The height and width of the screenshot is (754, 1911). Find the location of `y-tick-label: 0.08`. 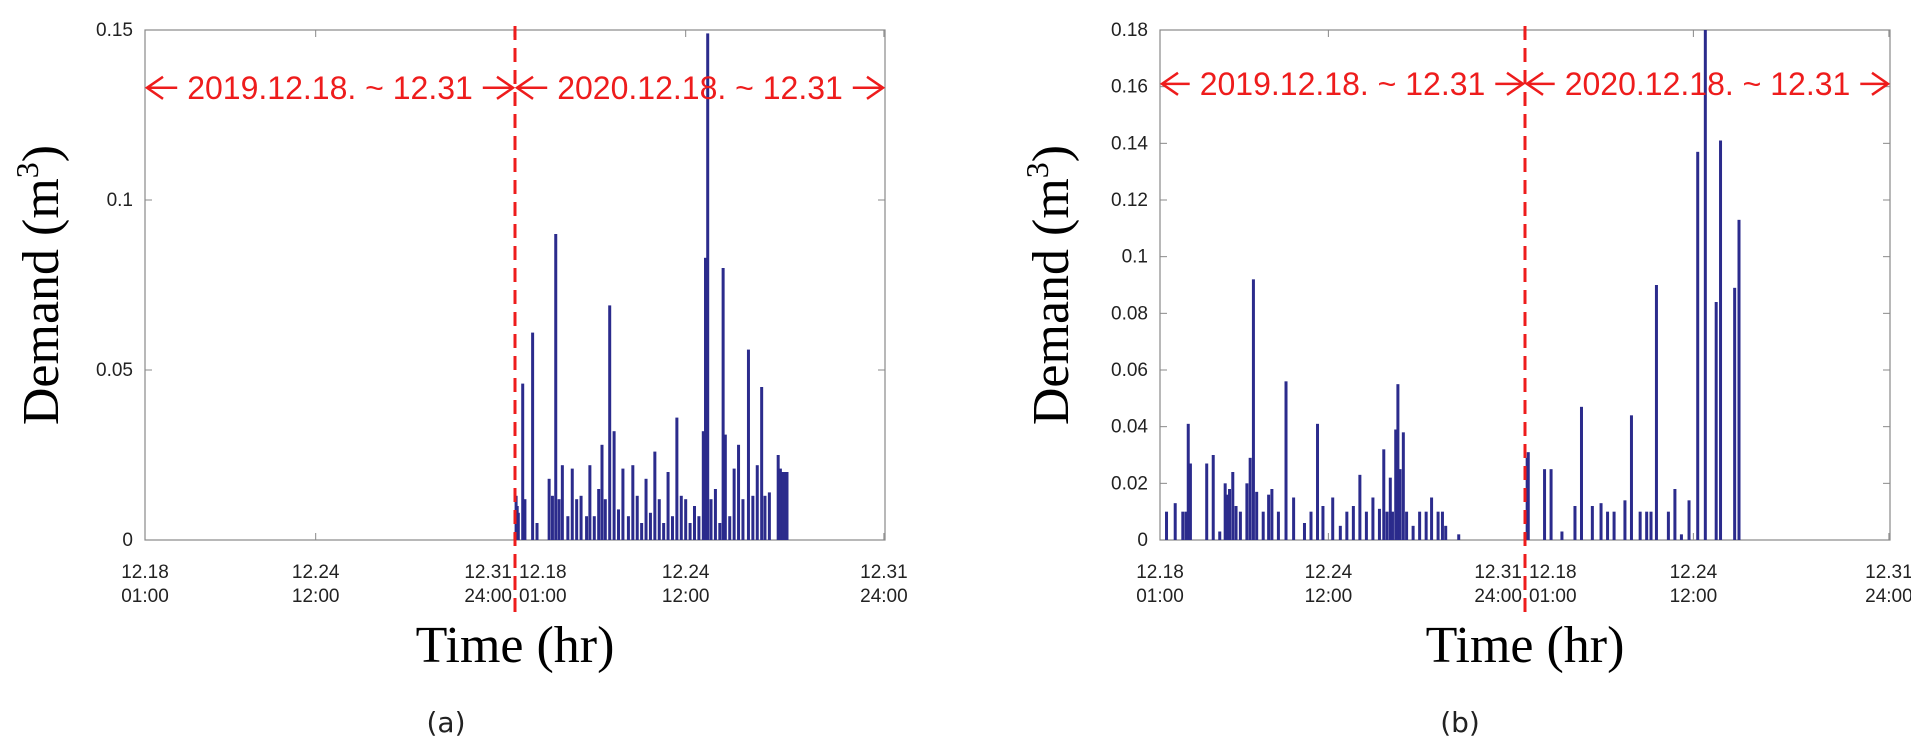

y-tick-label: 0.08 is located at coordinates (1129, 313).